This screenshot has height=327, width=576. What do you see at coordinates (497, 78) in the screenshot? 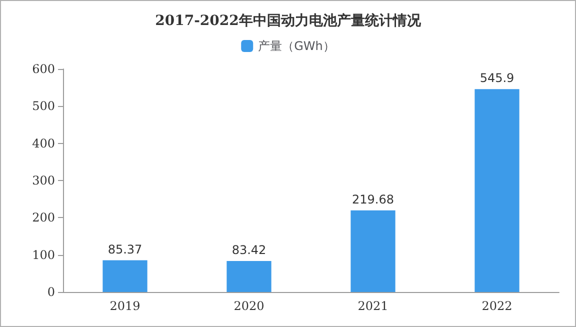
I see `data-label: 545.9` at bounding box center [497, 78].